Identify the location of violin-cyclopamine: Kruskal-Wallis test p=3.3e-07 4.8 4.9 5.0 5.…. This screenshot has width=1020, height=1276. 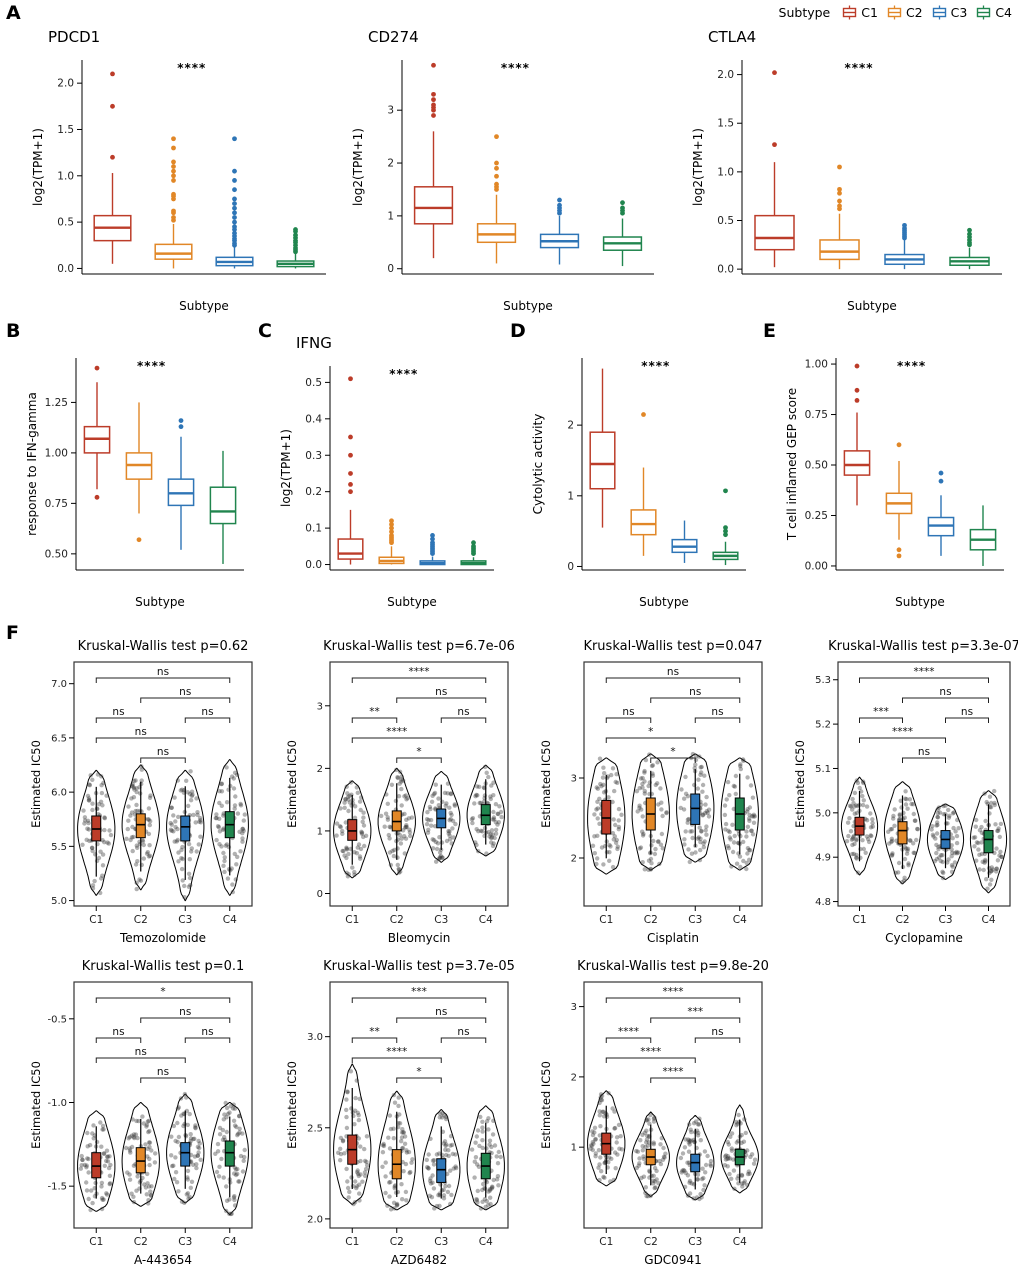
(906, 793).